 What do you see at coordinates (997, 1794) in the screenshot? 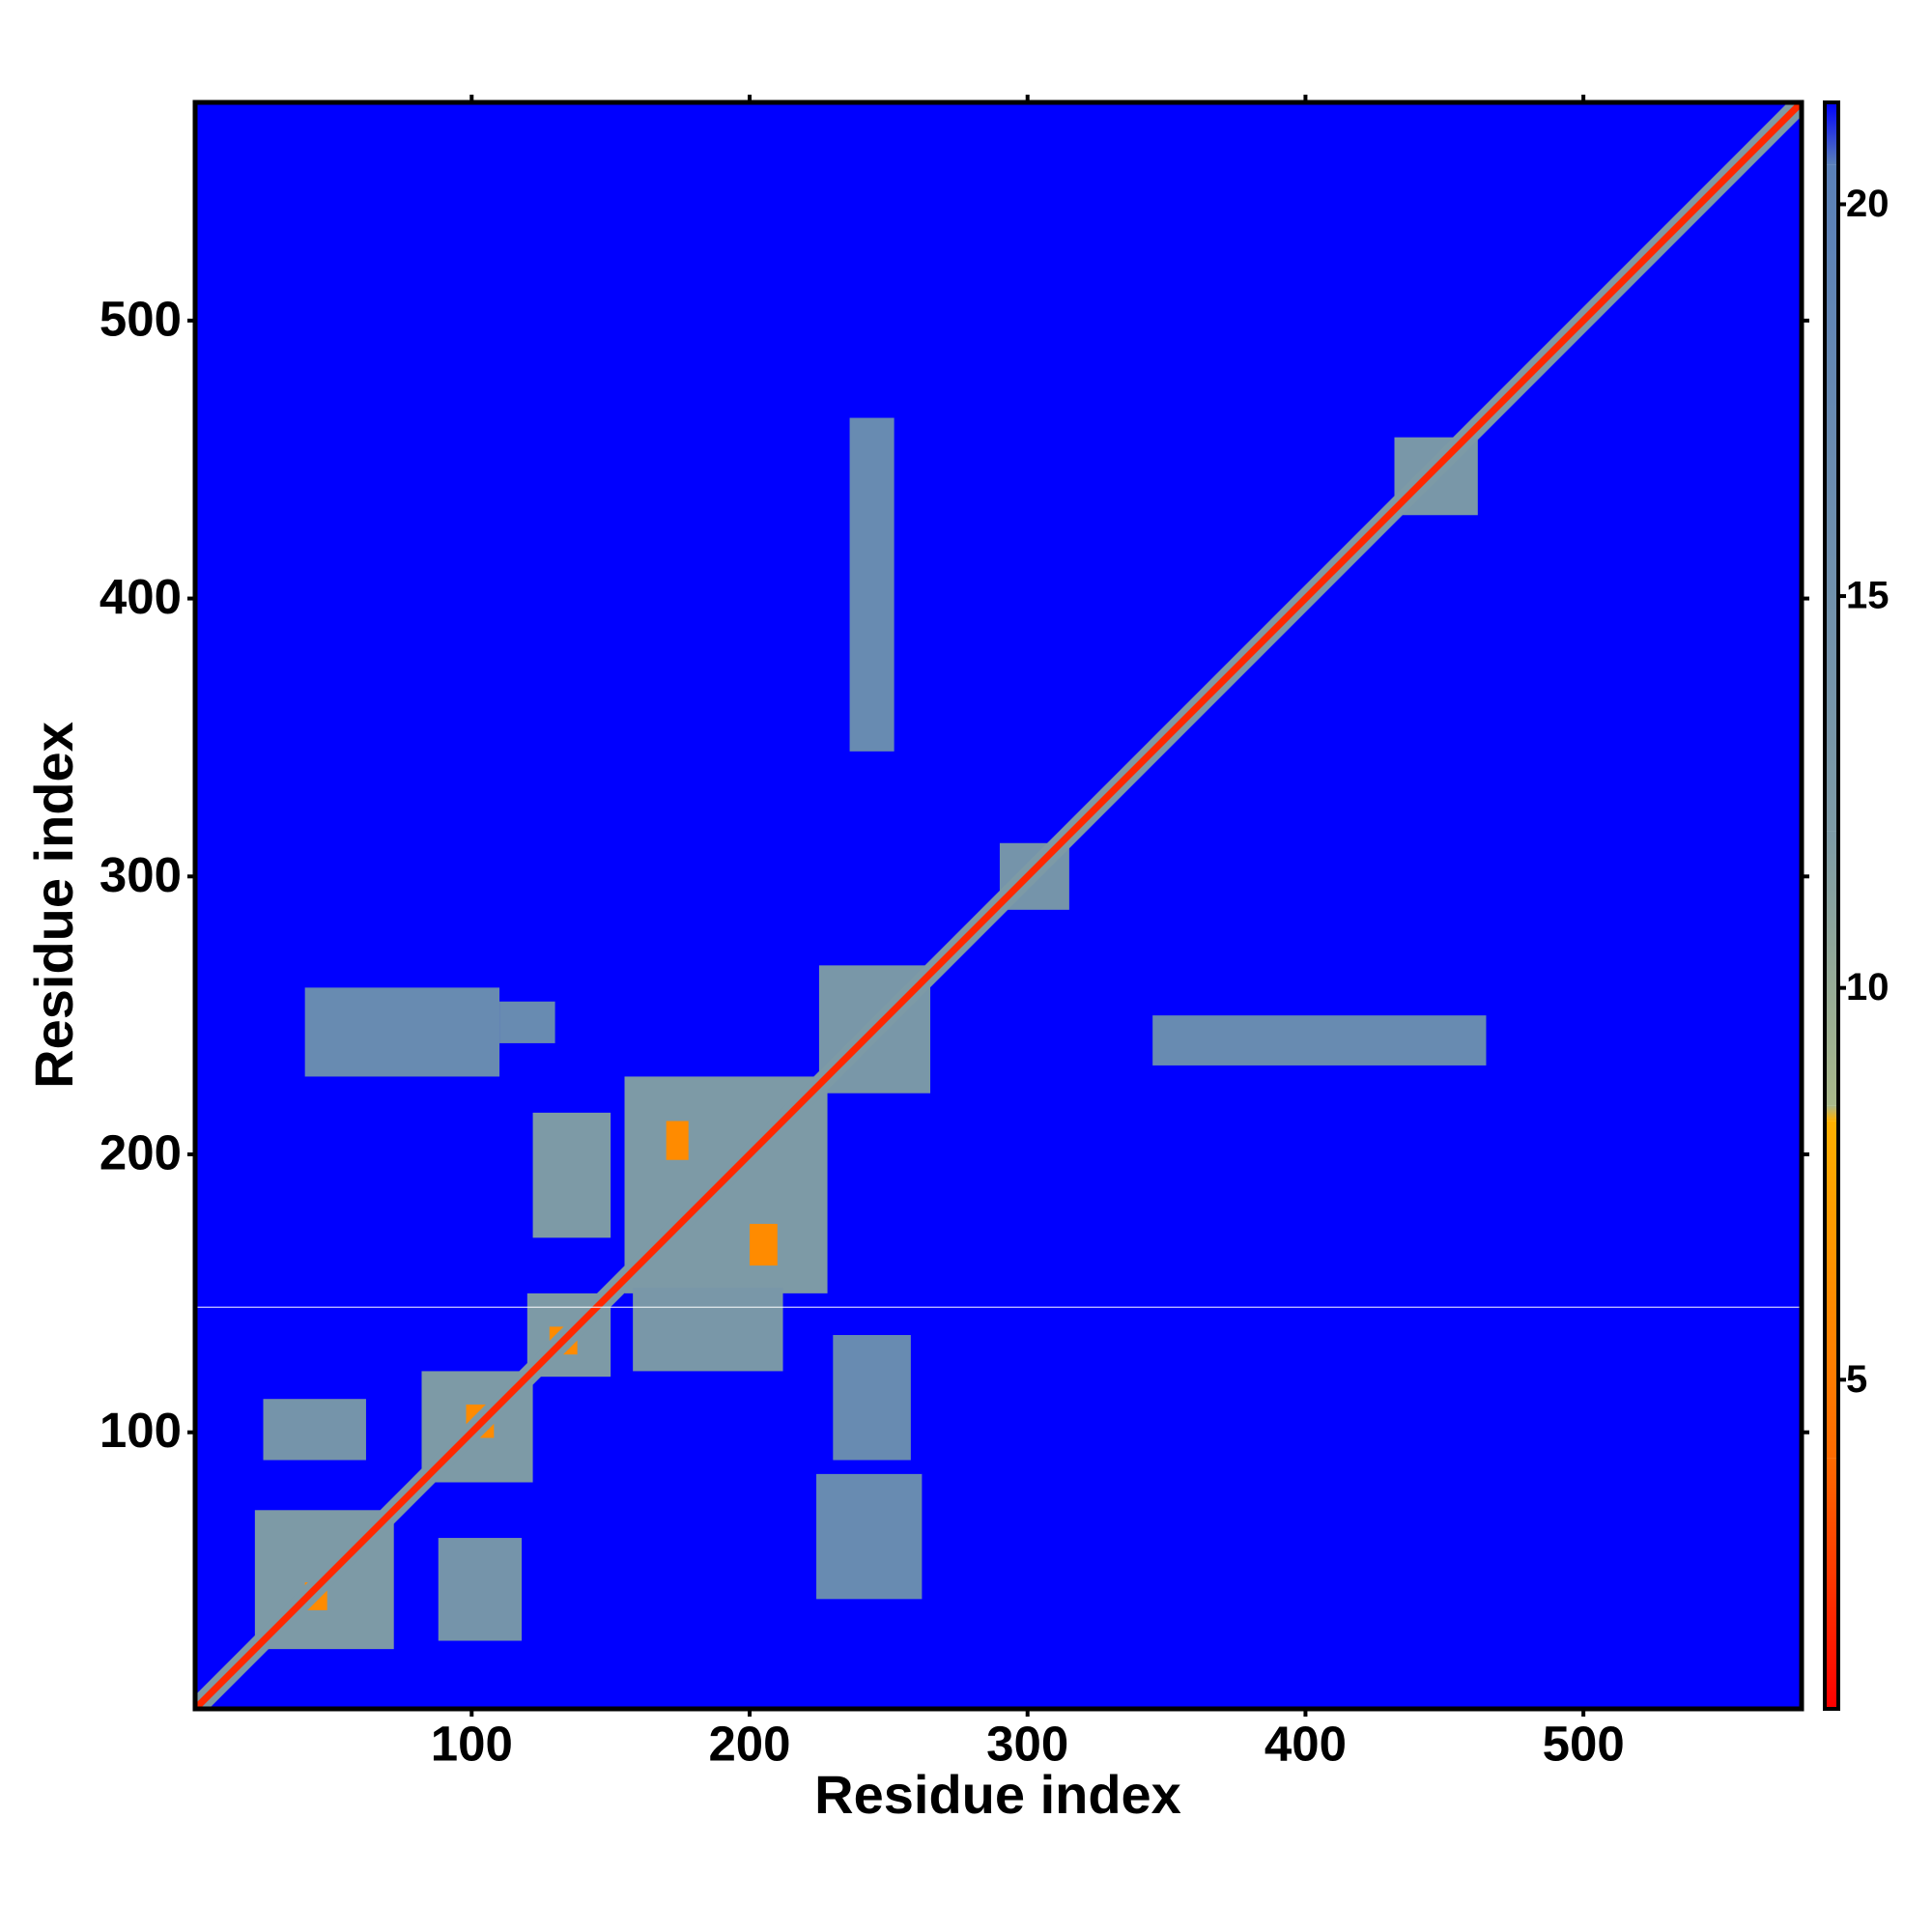
I see `x-axis-label: Residue index` at bounding box center [997, 1794].